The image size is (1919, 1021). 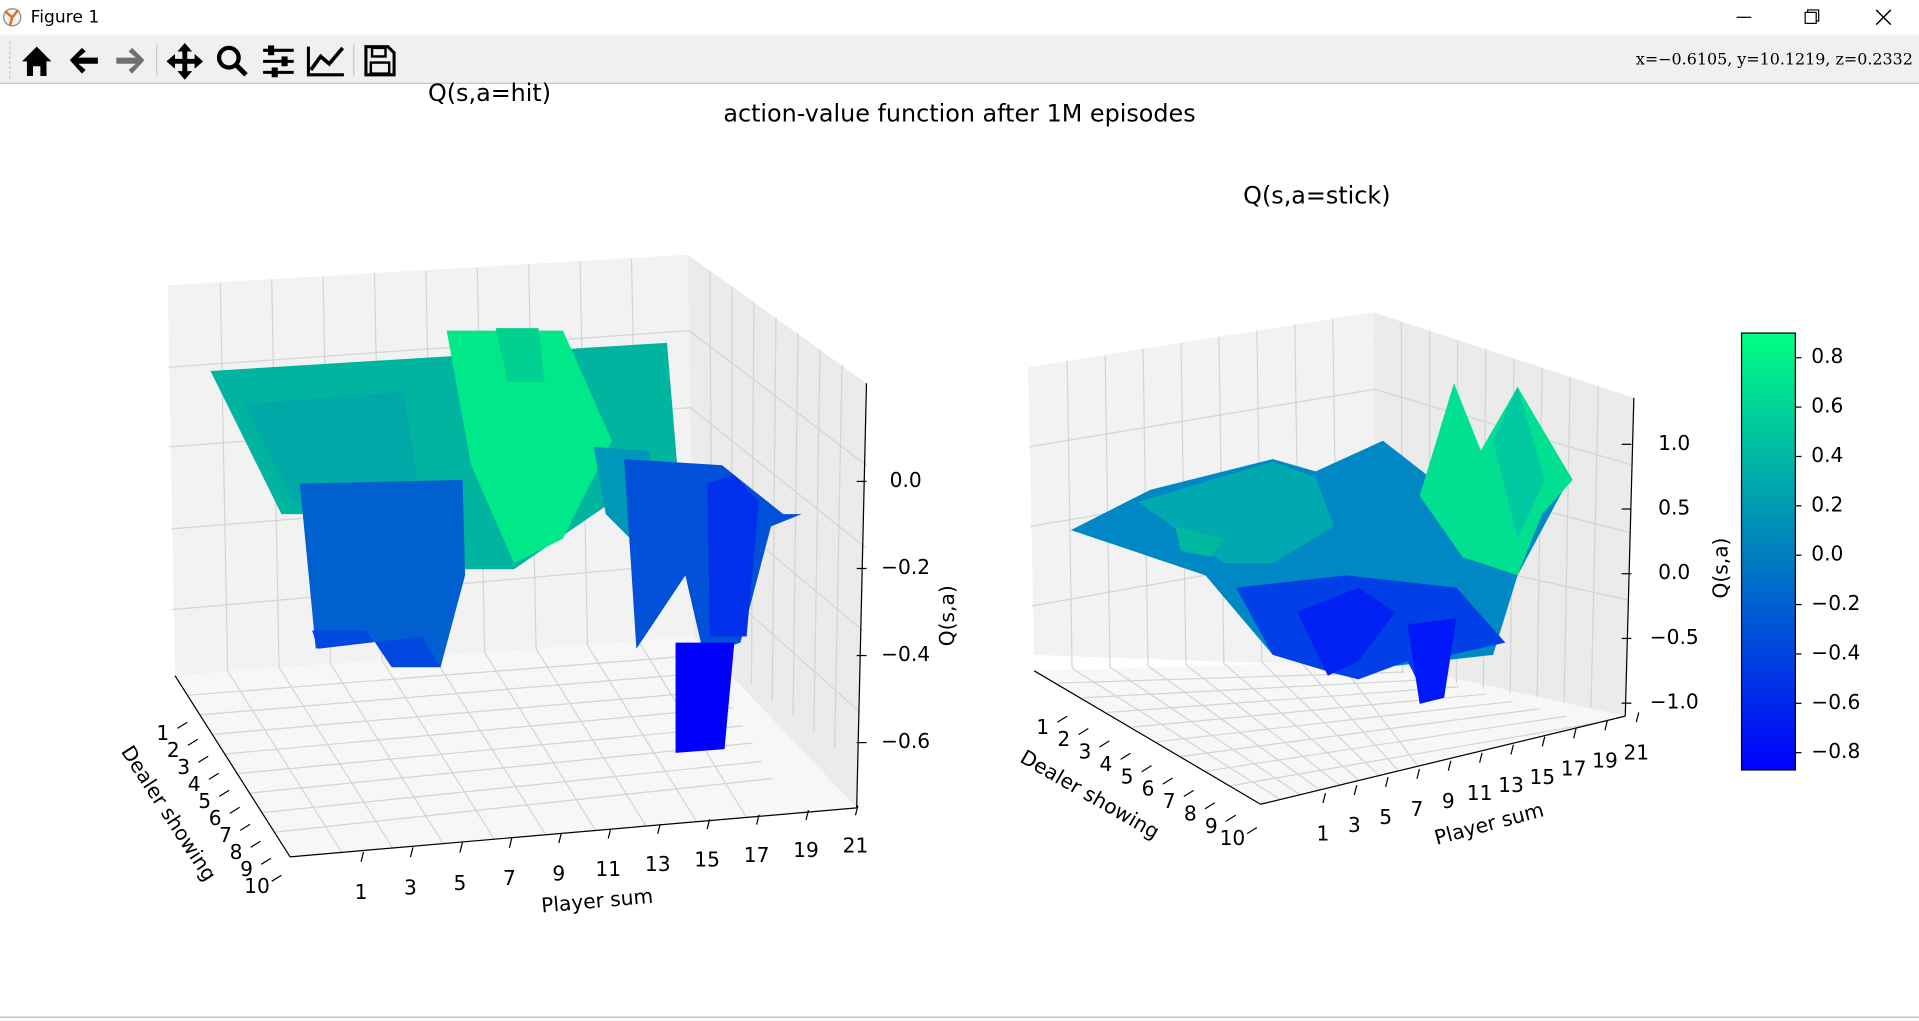 What do you see at coordinates (185, 61) in the screenshot?
I see `pan-button` at bounding box center [185, 61].